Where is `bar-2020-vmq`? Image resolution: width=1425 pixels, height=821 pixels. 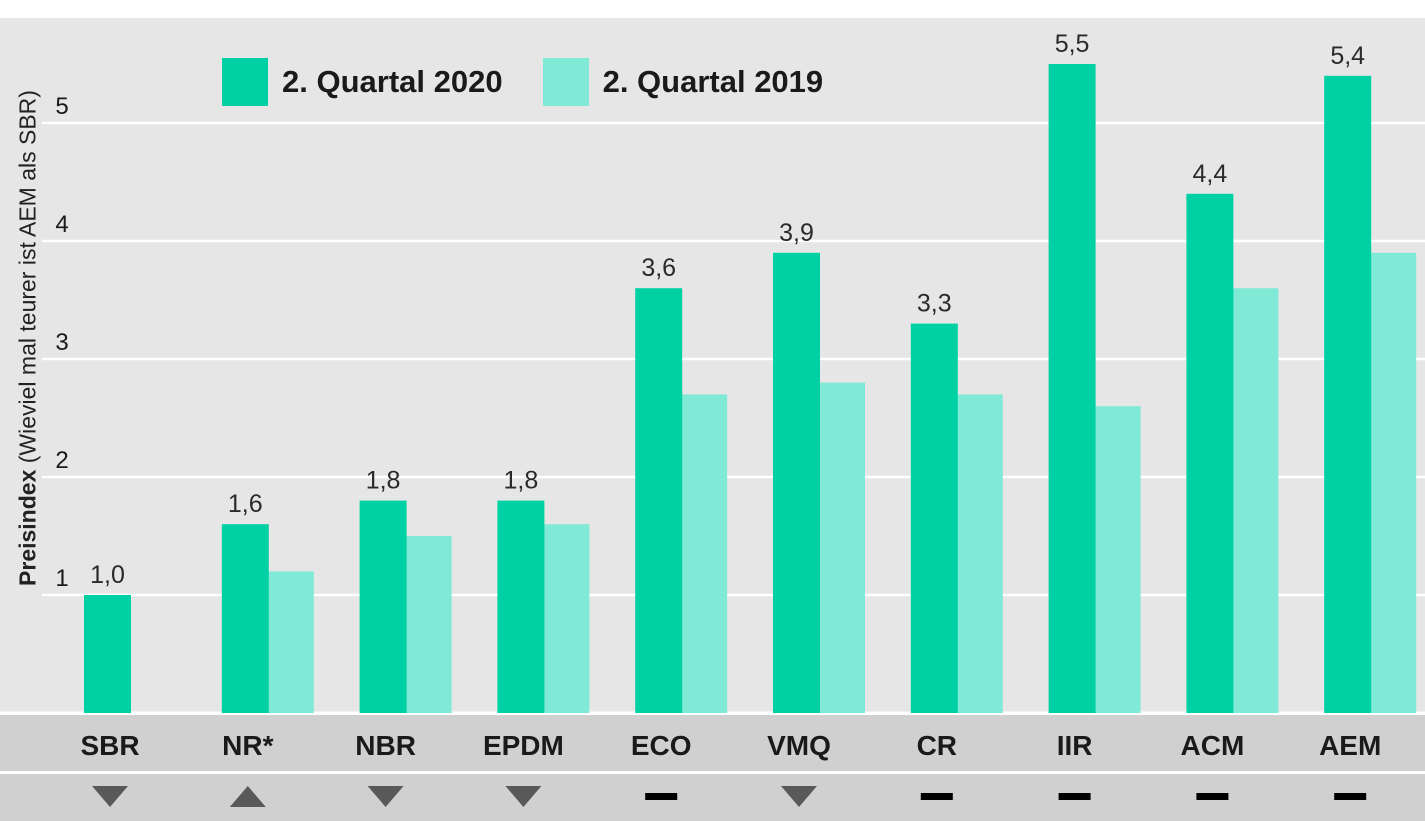 bar-2020-vmq is located at coordinates (796, 483).